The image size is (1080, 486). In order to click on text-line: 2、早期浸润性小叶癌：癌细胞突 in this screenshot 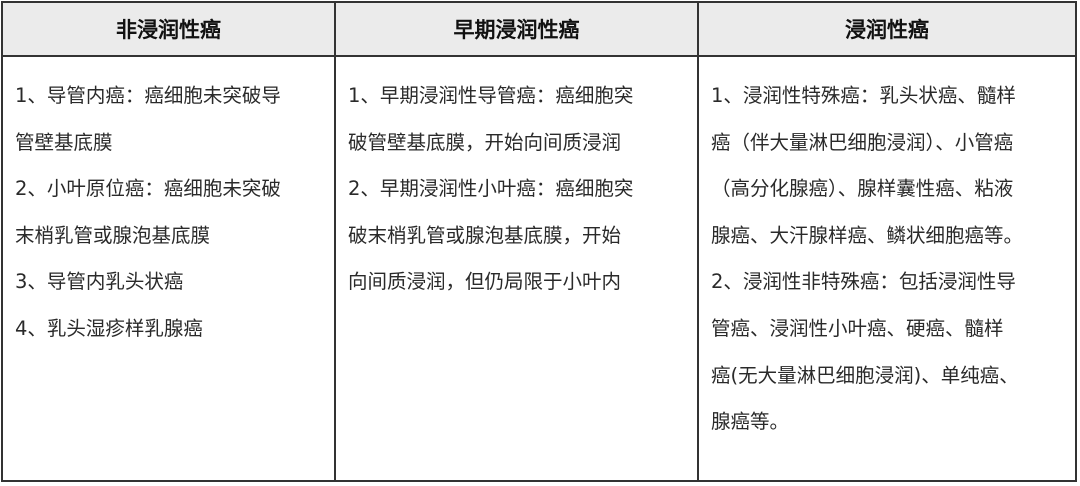, I will do `click(491, 189)`.